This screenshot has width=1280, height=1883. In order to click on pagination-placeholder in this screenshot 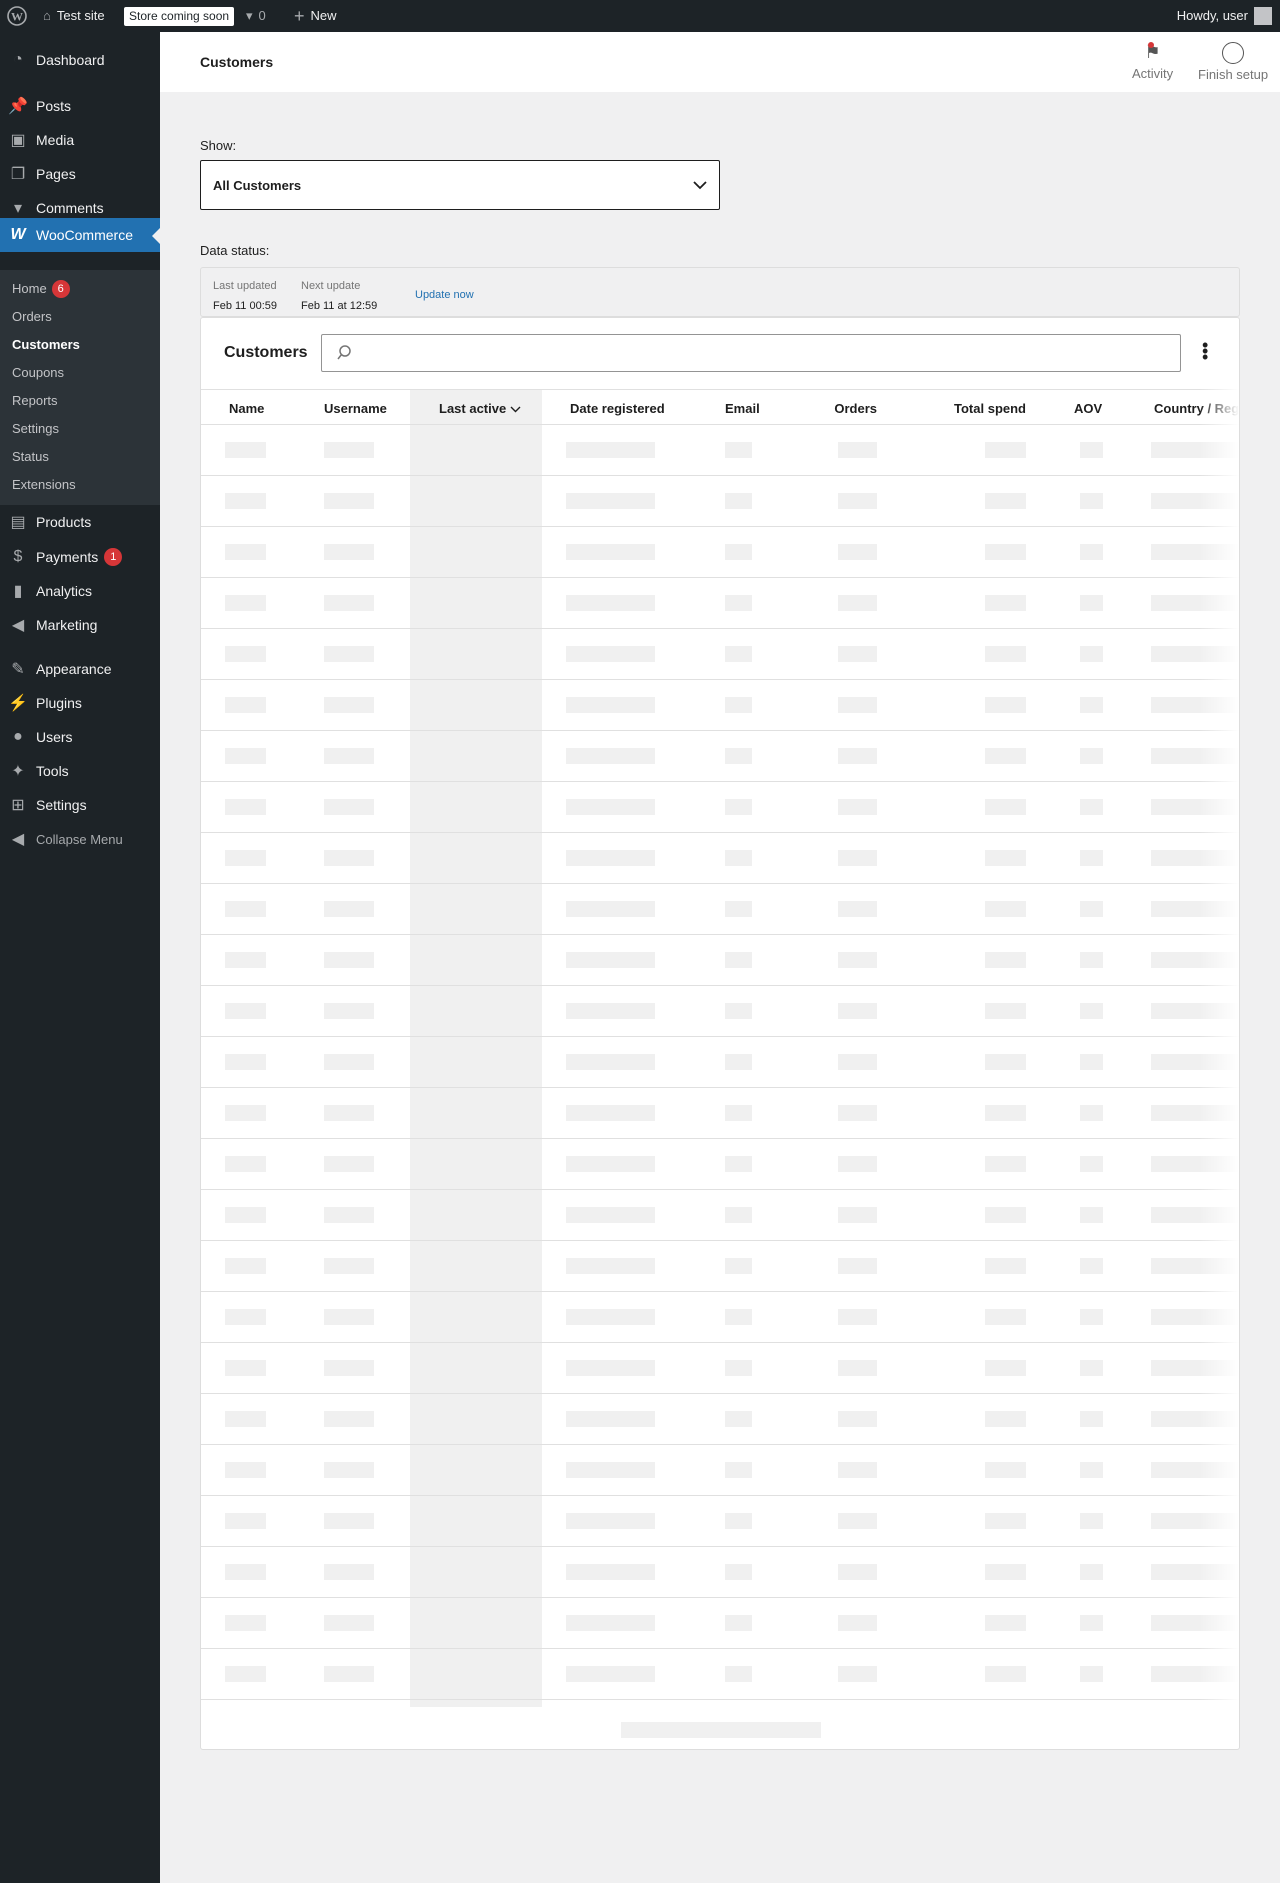, I will do `click(721, 1730)`.